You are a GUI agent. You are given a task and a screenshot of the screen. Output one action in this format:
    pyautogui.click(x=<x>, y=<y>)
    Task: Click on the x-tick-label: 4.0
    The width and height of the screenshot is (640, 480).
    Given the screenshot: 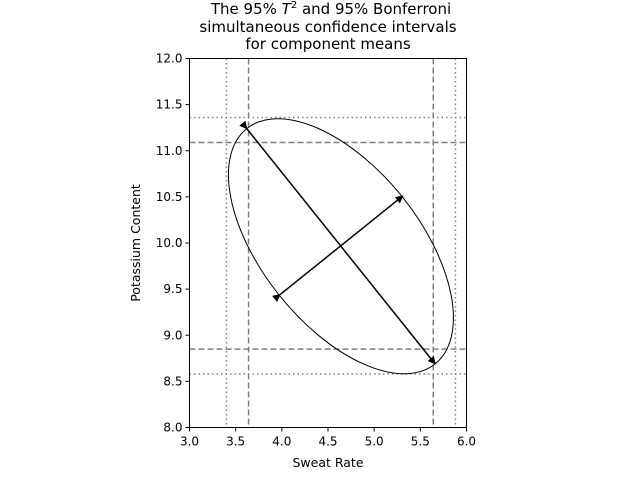 What is the action you would take?
    pyautogui.click(x=281, y=442)
    